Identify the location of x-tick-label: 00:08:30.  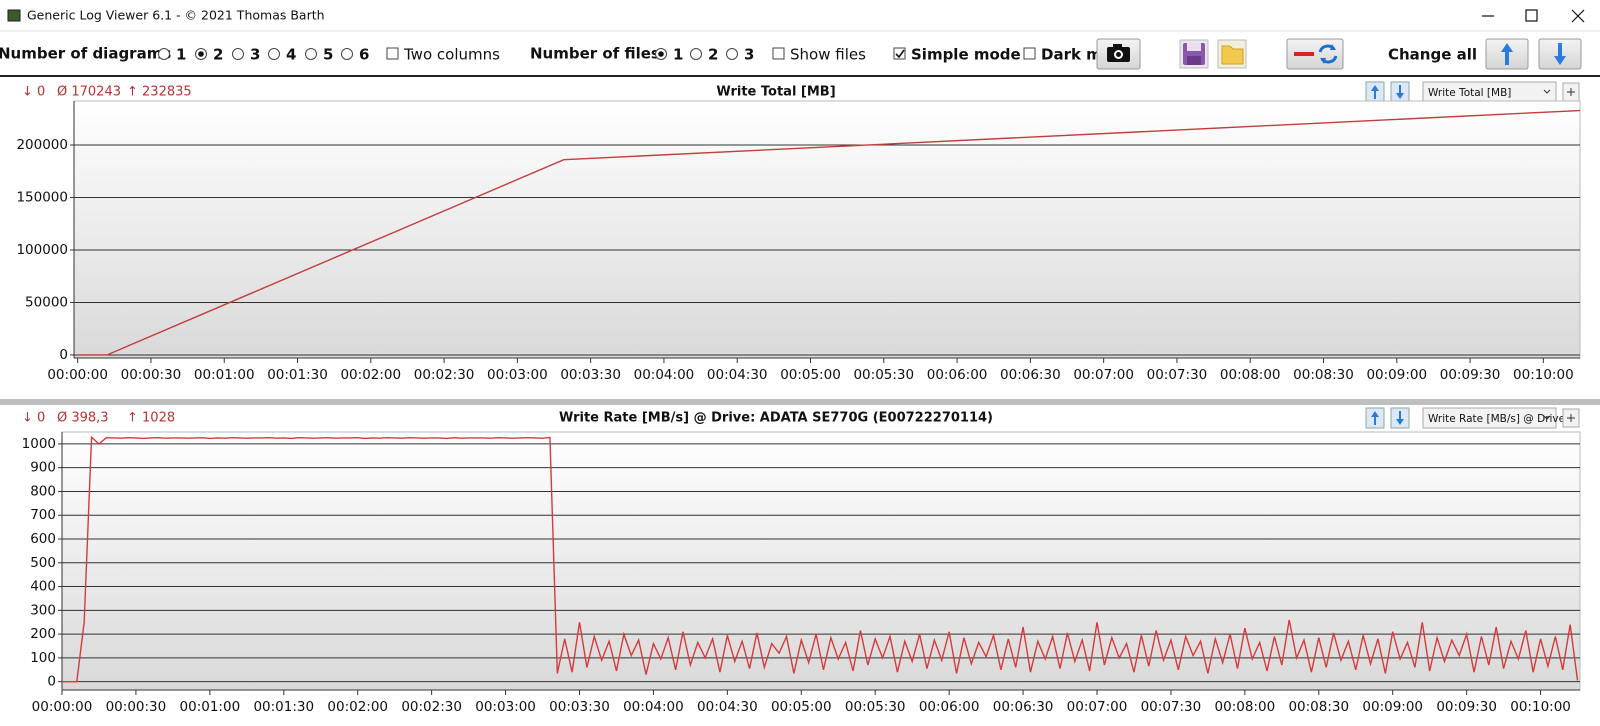
(1323, 375).